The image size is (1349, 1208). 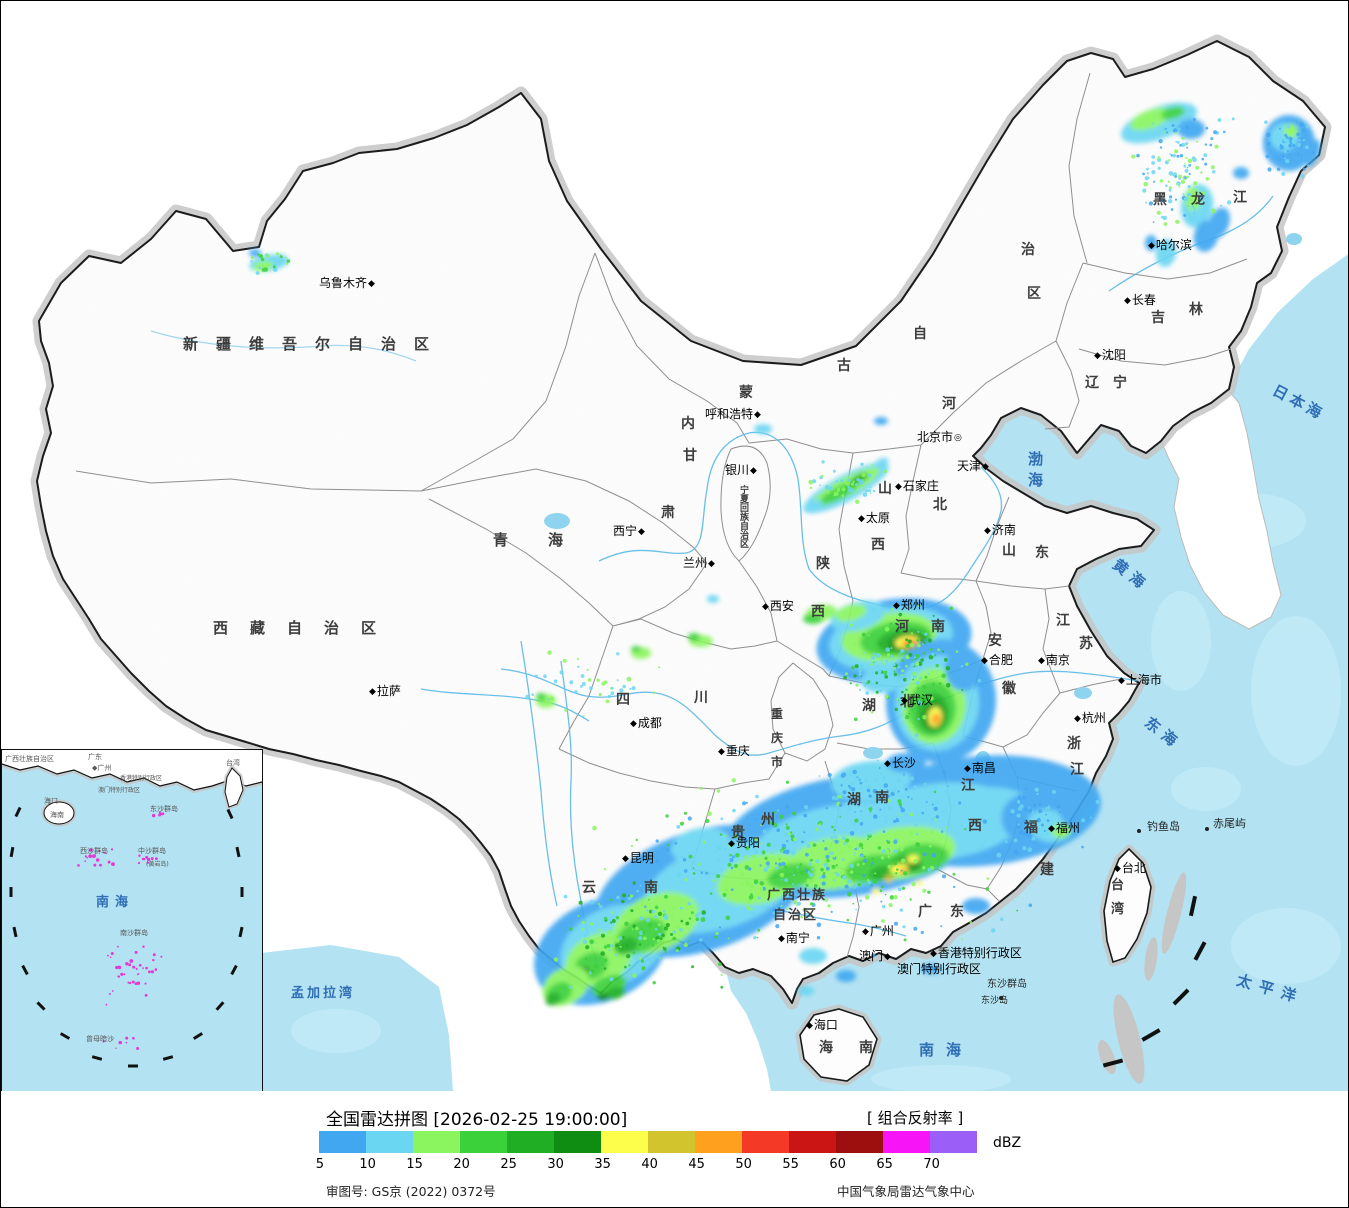 I want to click on map-title: 全国雷达拼图 [2026-02-25 19:00:00], so click(x=477, y=1120).